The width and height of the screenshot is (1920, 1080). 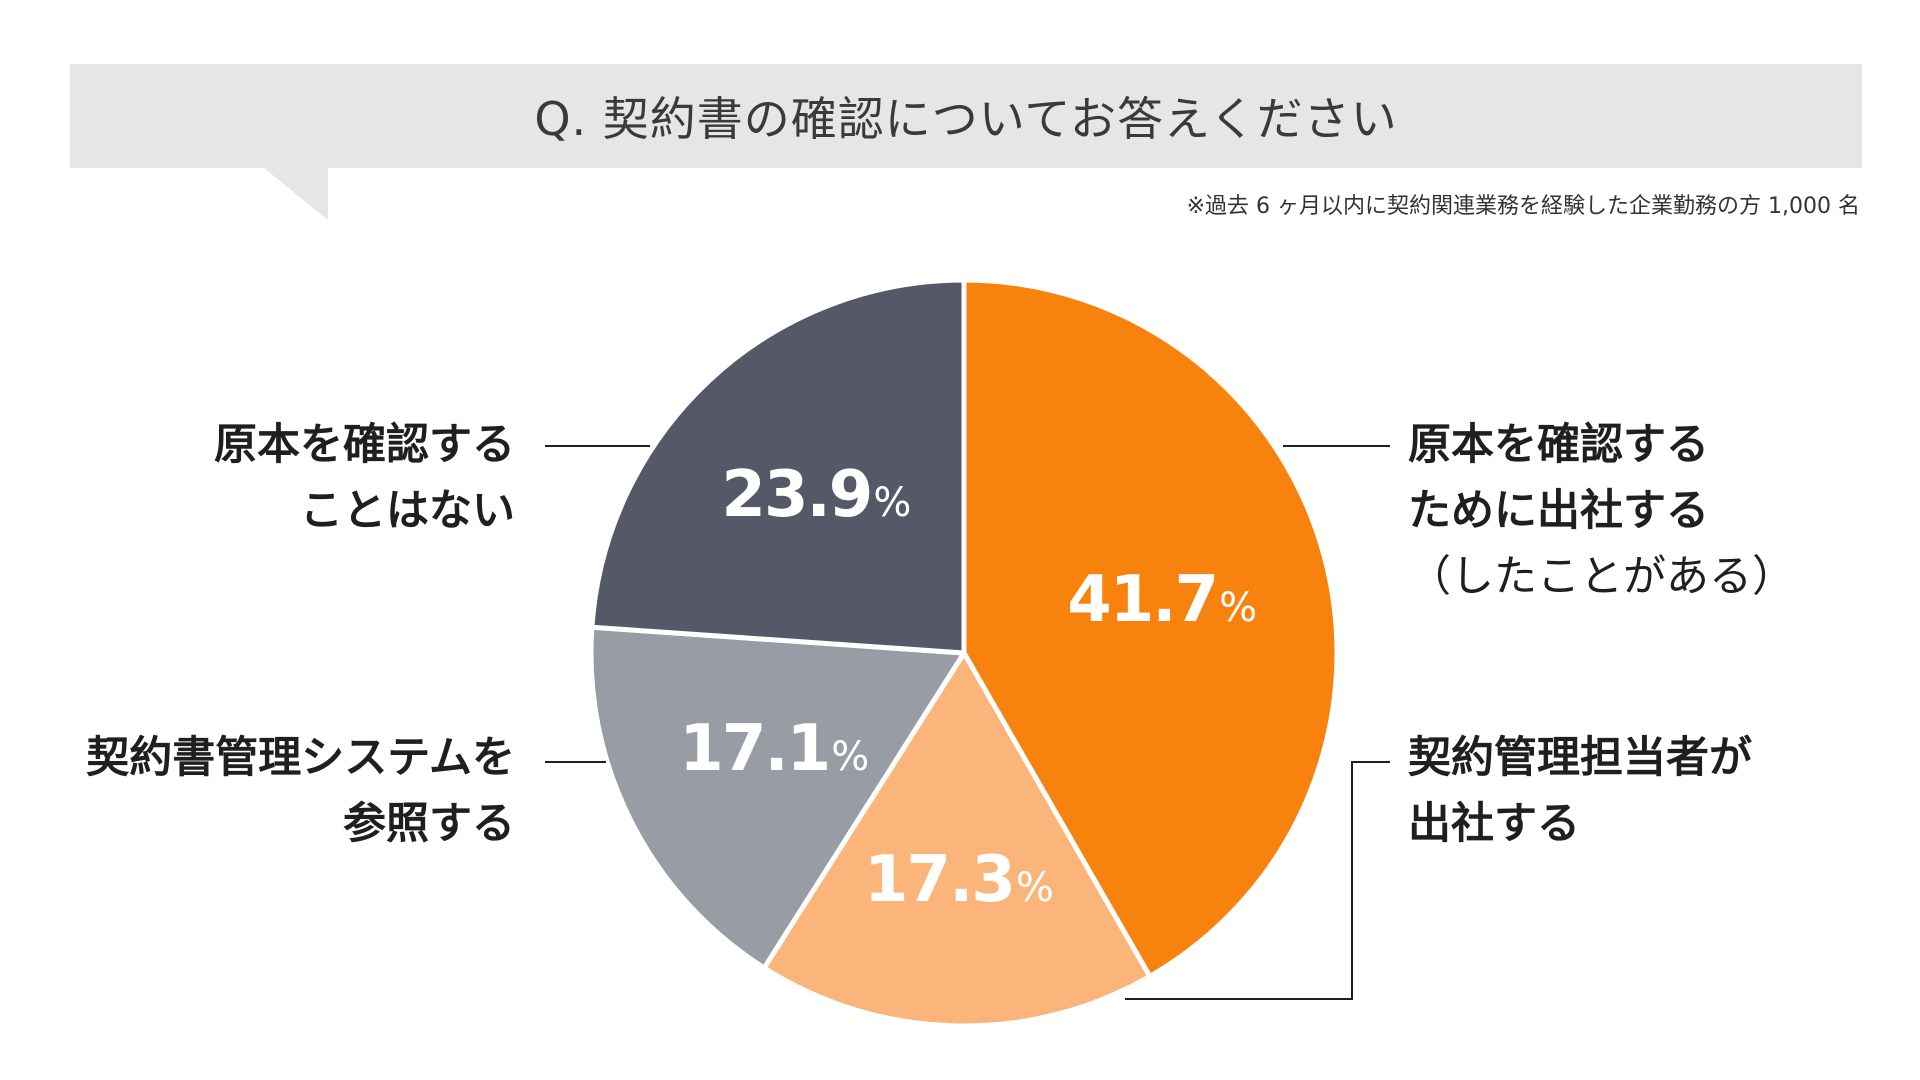 What do you see at coordinates (1601, 577) in the screenshot?
I see `slice-label-sub: （したことがある）` at bounding box center [1601, 577].